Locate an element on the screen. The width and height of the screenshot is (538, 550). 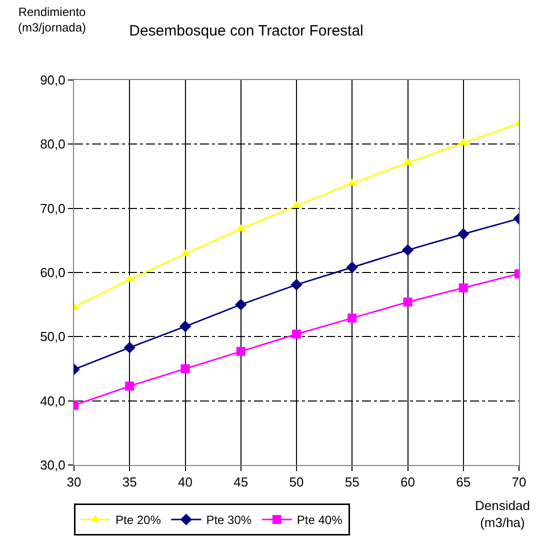
y-tick-label: 30,0 is located at coordinates (53, 465).